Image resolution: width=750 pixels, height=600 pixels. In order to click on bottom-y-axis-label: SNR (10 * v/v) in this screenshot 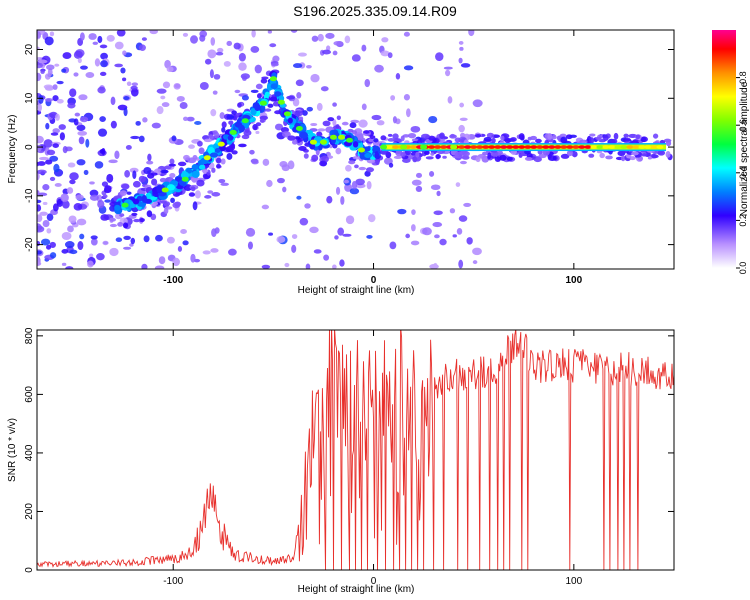, I will do `click(12, 450)`.